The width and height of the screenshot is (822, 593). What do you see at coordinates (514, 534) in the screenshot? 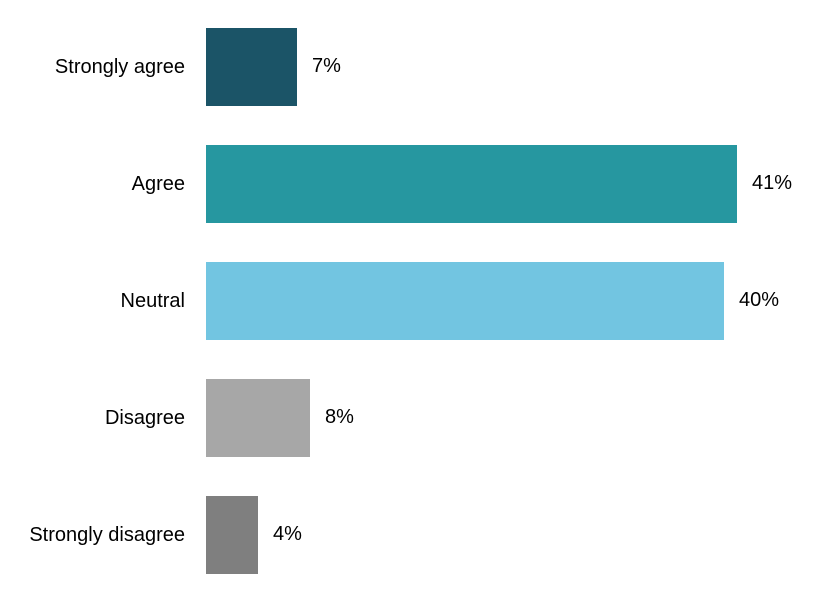
I see `bar-track: 4%` at bounding box center [514, 534].